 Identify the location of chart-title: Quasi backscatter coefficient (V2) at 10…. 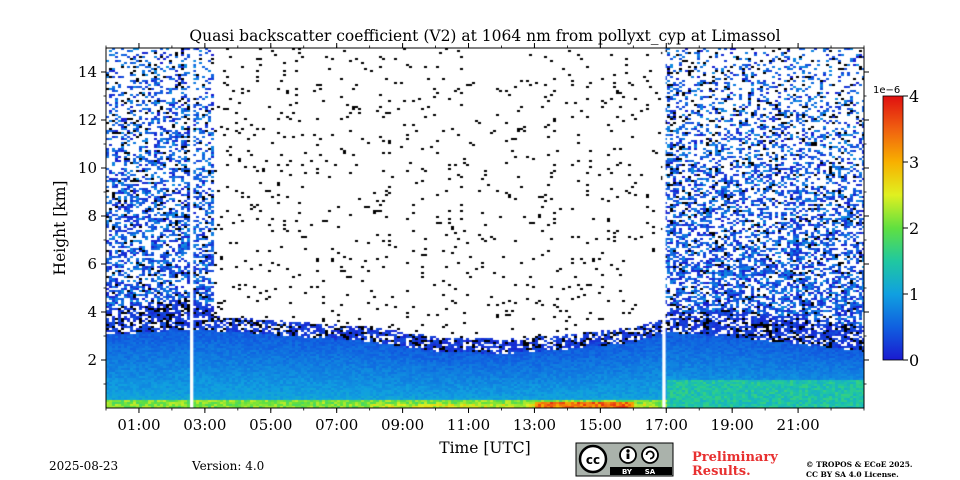
(484, 36).